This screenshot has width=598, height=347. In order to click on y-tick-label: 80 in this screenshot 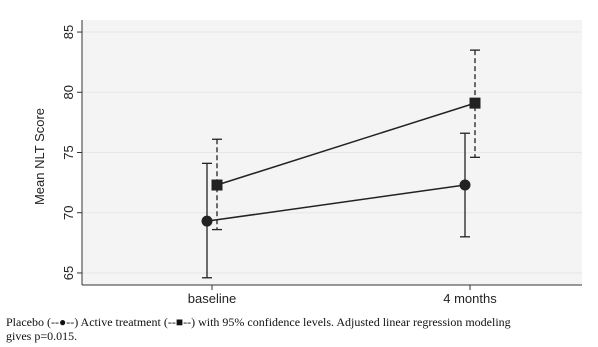, I will do `click(68, 92)`.